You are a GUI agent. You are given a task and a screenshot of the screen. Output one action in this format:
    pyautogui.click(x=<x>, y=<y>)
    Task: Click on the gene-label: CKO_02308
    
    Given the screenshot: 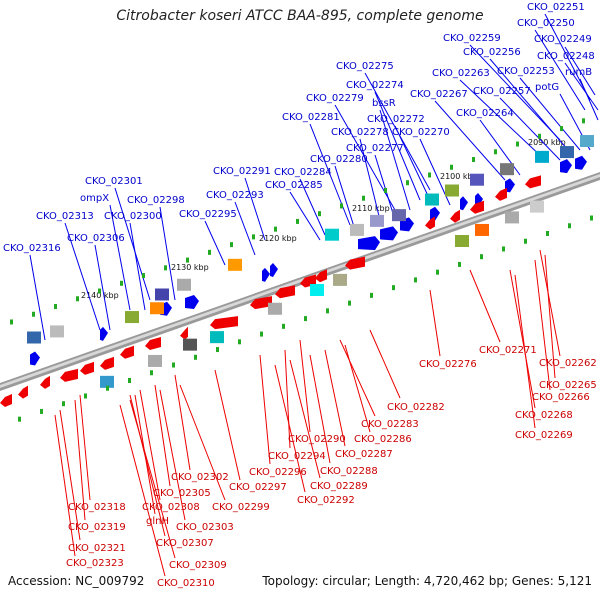 What is the action you would take?
    pyautogui.click(x=171, y=507)
    